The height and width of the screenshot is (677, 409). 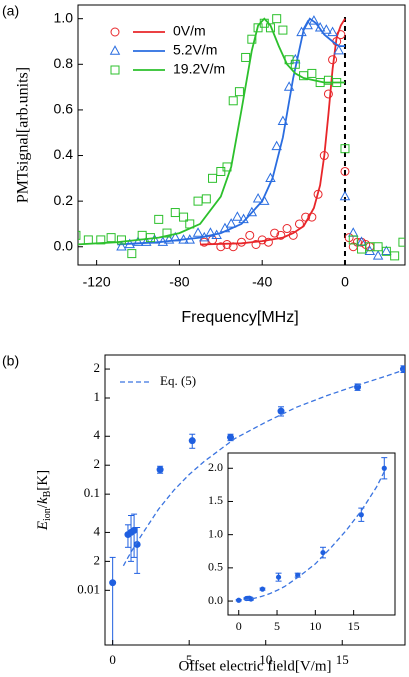 I want to click on y-axis-title-part: k, so click(x=43, y=500).